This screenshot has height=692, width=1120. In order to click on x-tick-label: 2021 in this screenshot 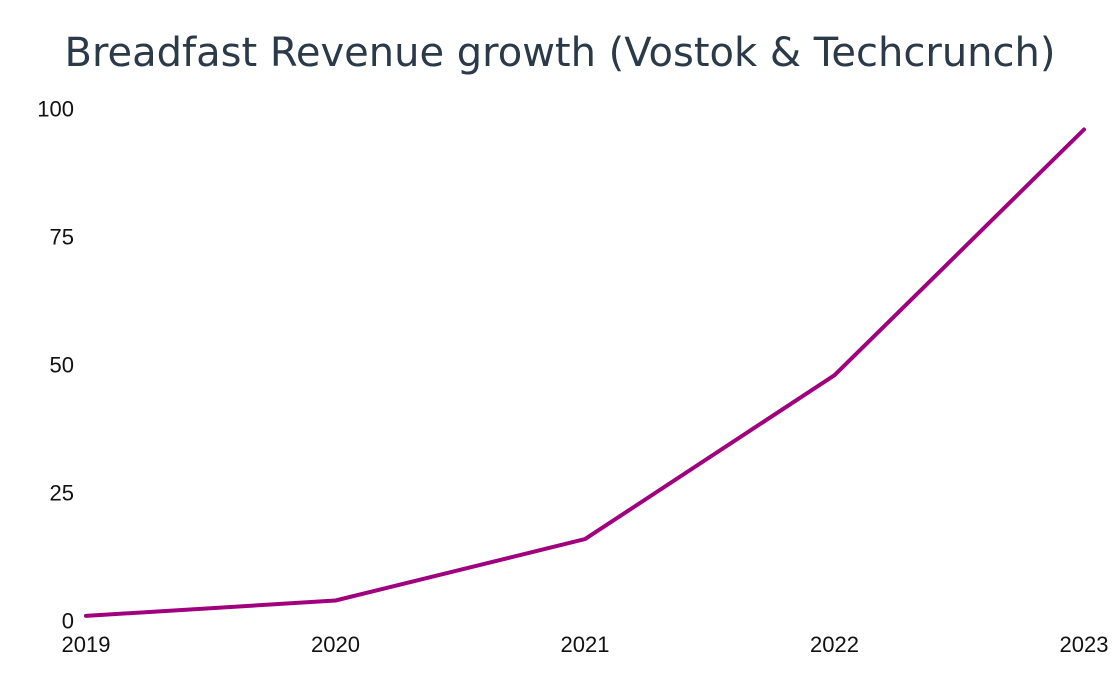, I will do `click(585, 644)`.